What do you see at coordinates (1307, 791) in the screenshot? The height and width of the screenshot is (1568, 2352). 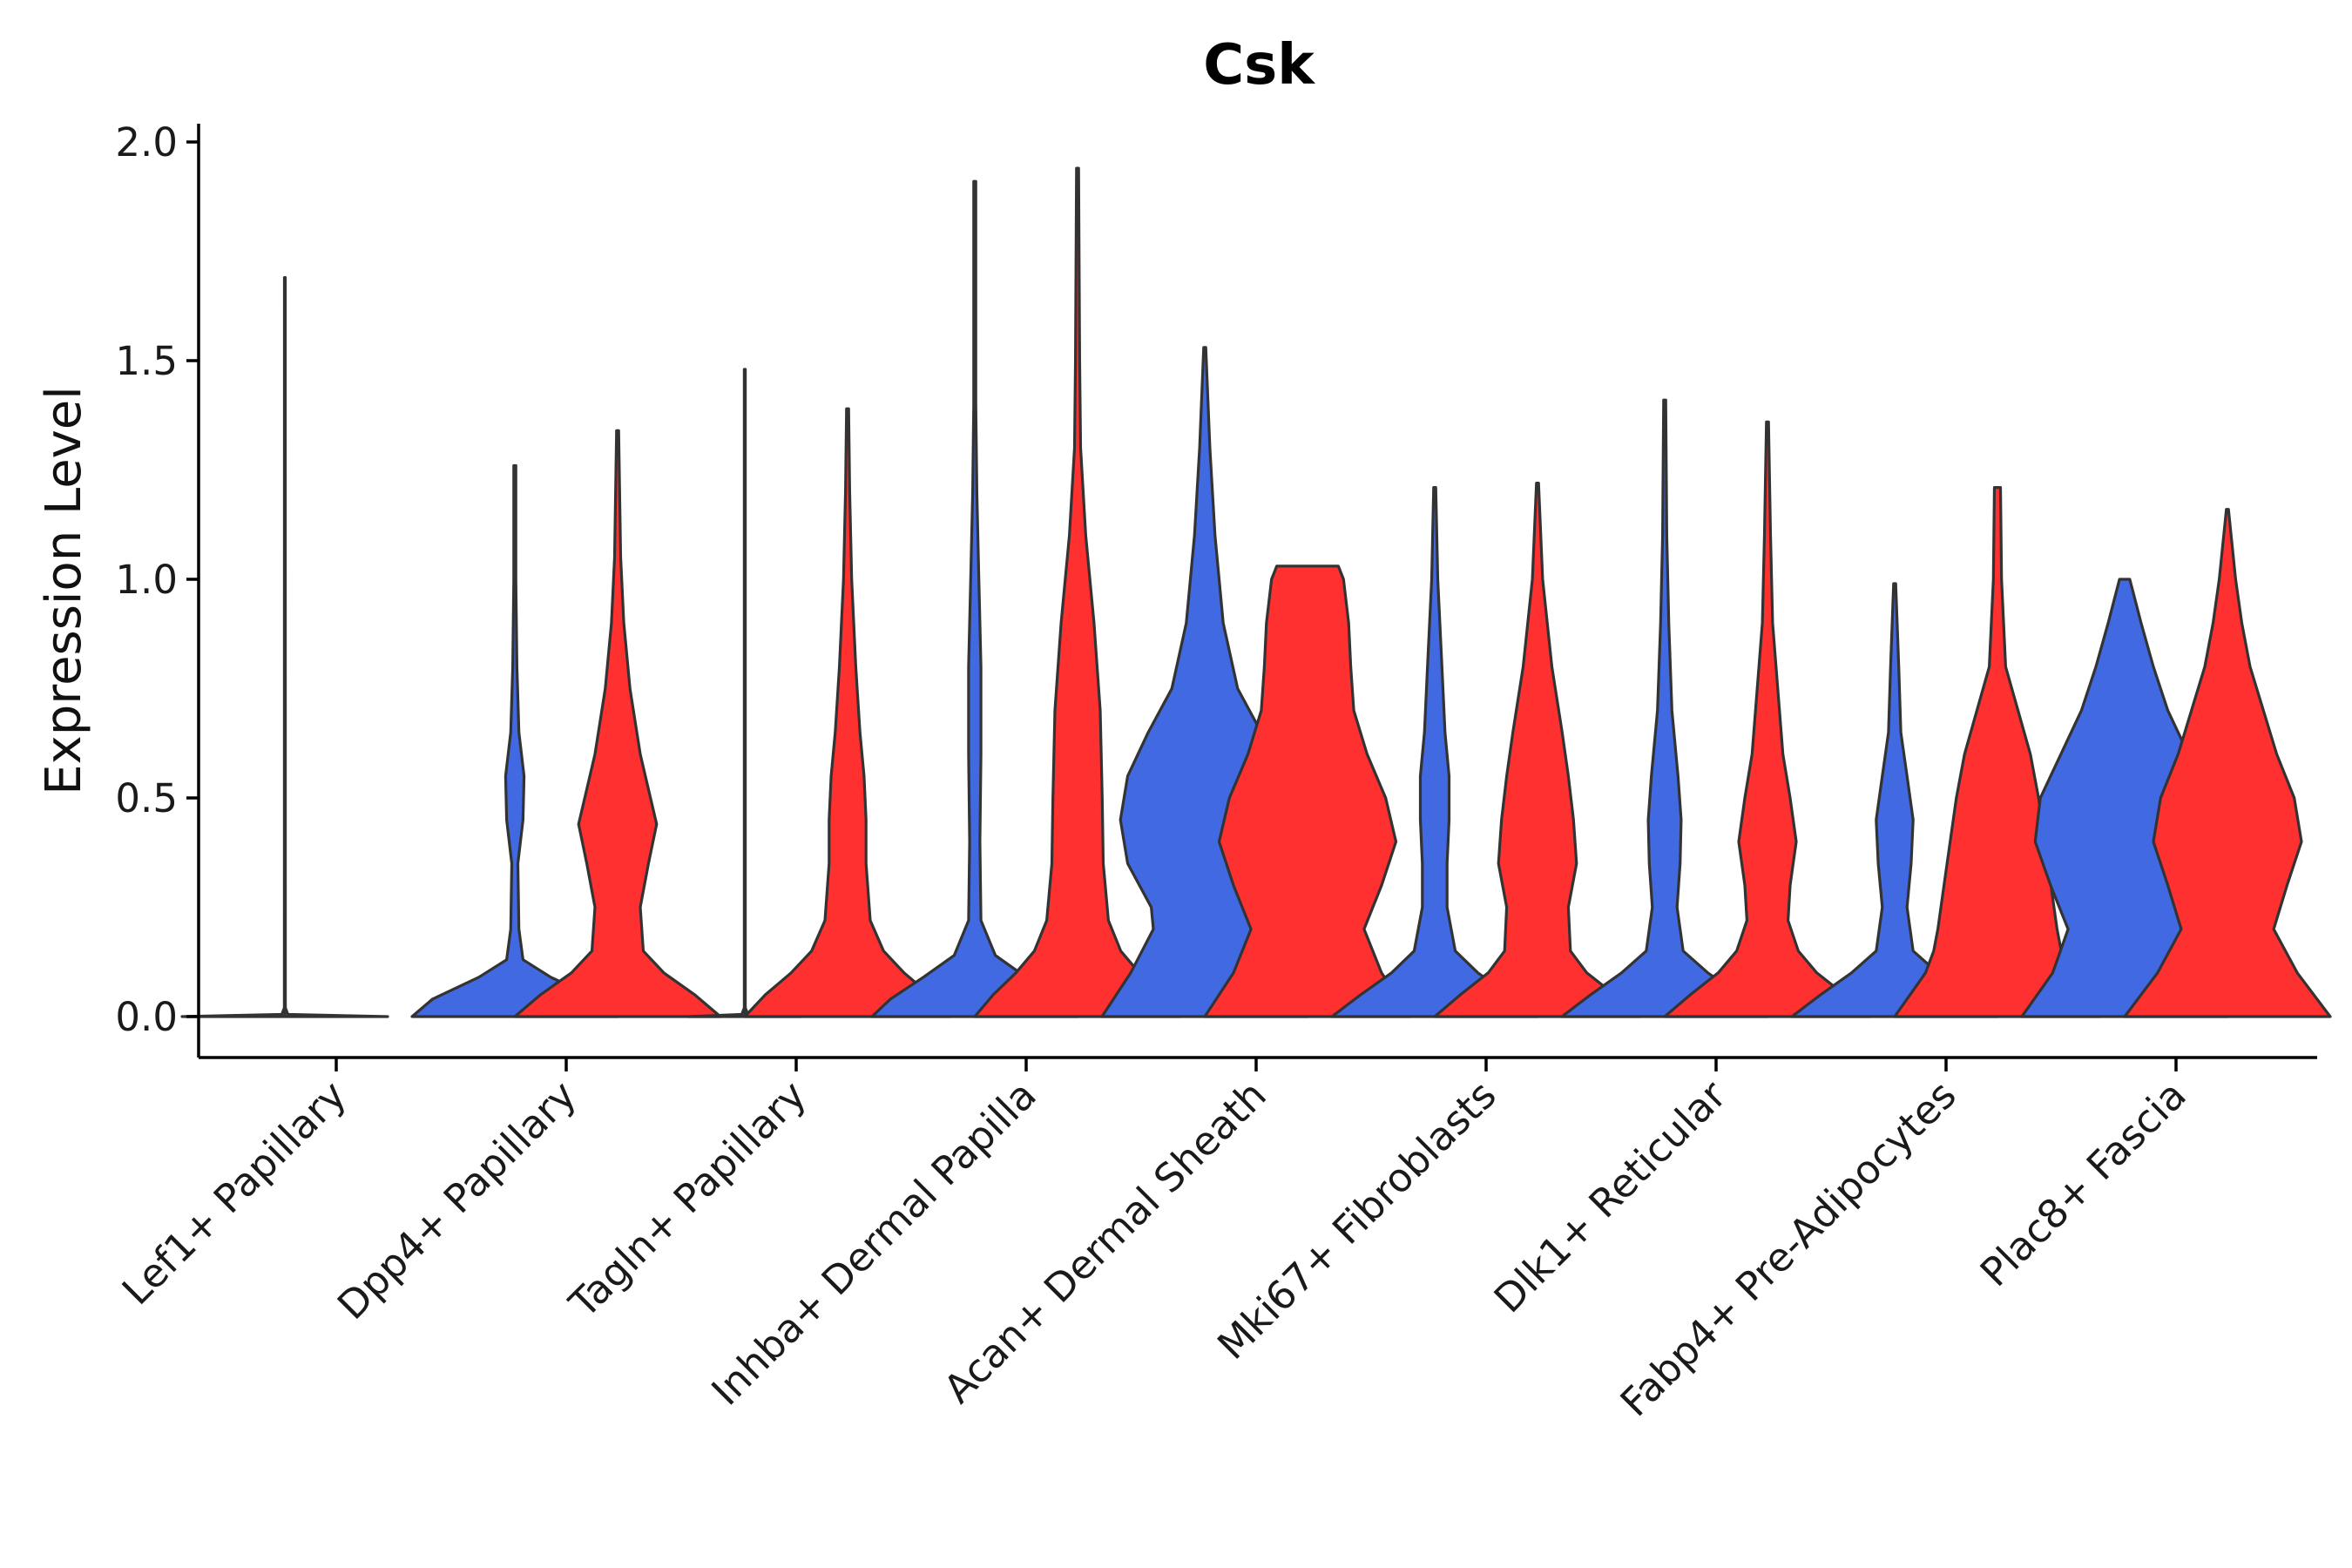 I see `violin-acan-dermal-sheath-group-b` at bounding box center [1307, 791].